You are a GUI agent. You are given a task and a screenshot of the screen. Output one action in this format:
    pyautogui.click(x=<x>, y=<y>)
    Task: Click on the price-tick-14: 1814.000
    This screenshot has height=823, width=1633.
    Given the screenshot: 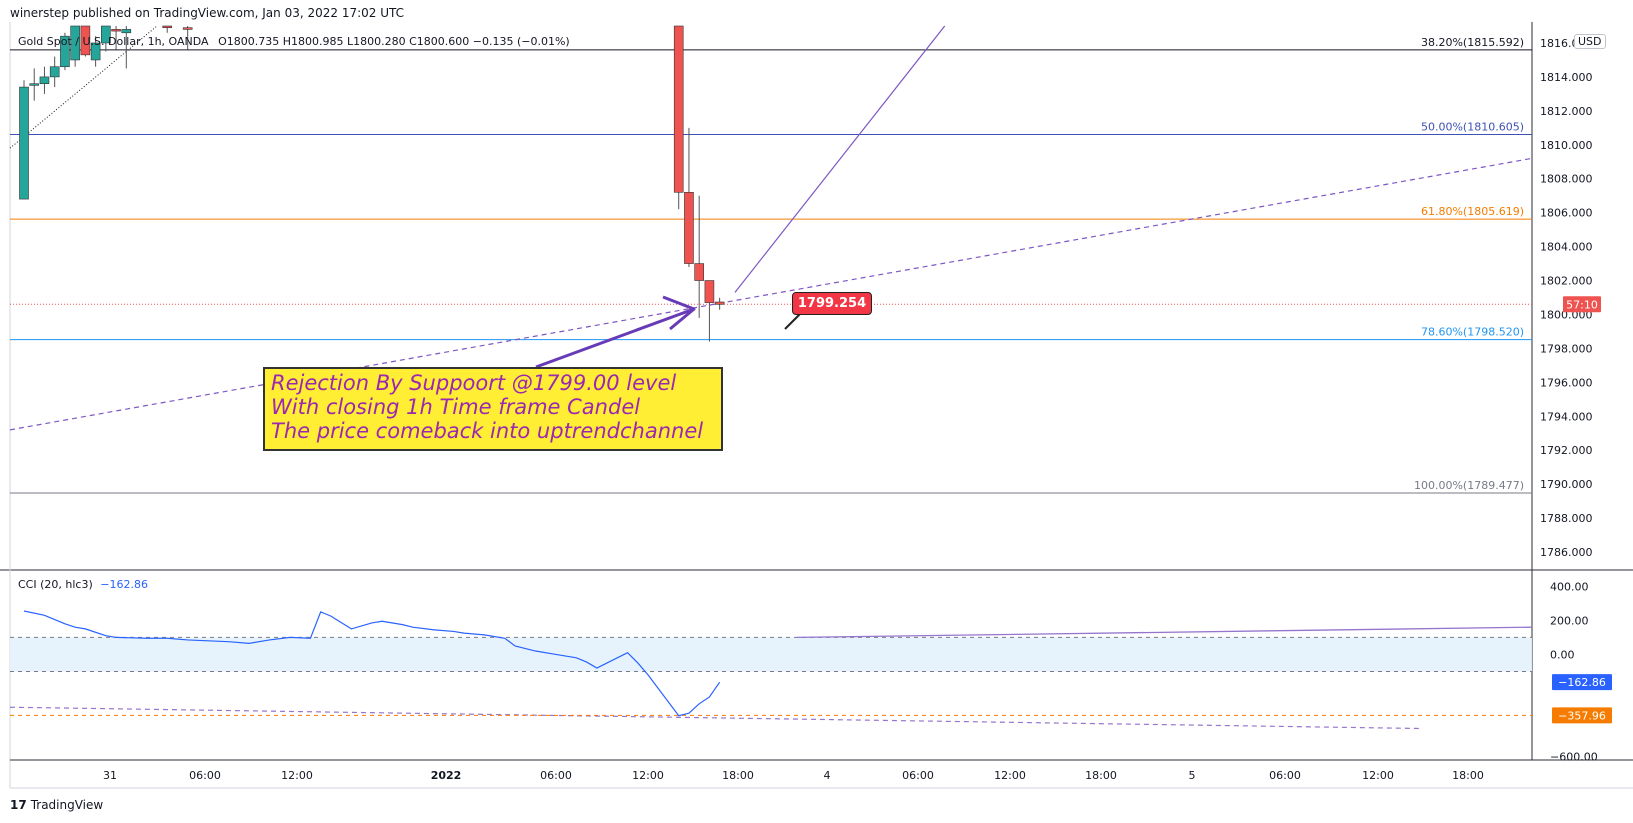 What is the action you would take?
    pyautogui.click(x=1566, y=77)
    